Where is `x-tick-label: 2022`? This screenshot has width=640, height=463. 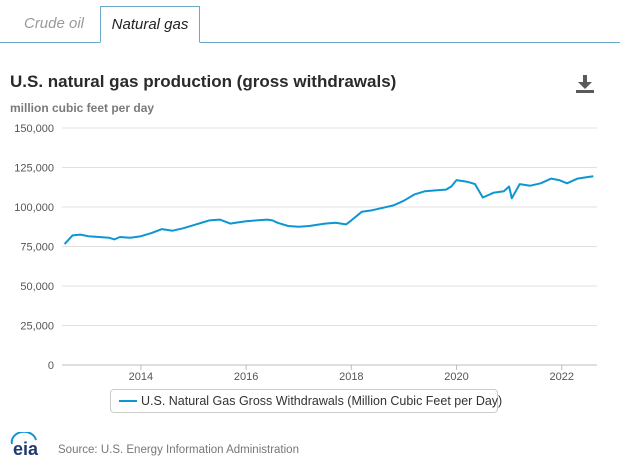 x-tick-label: 2022 is located at coordinates (562, 377).